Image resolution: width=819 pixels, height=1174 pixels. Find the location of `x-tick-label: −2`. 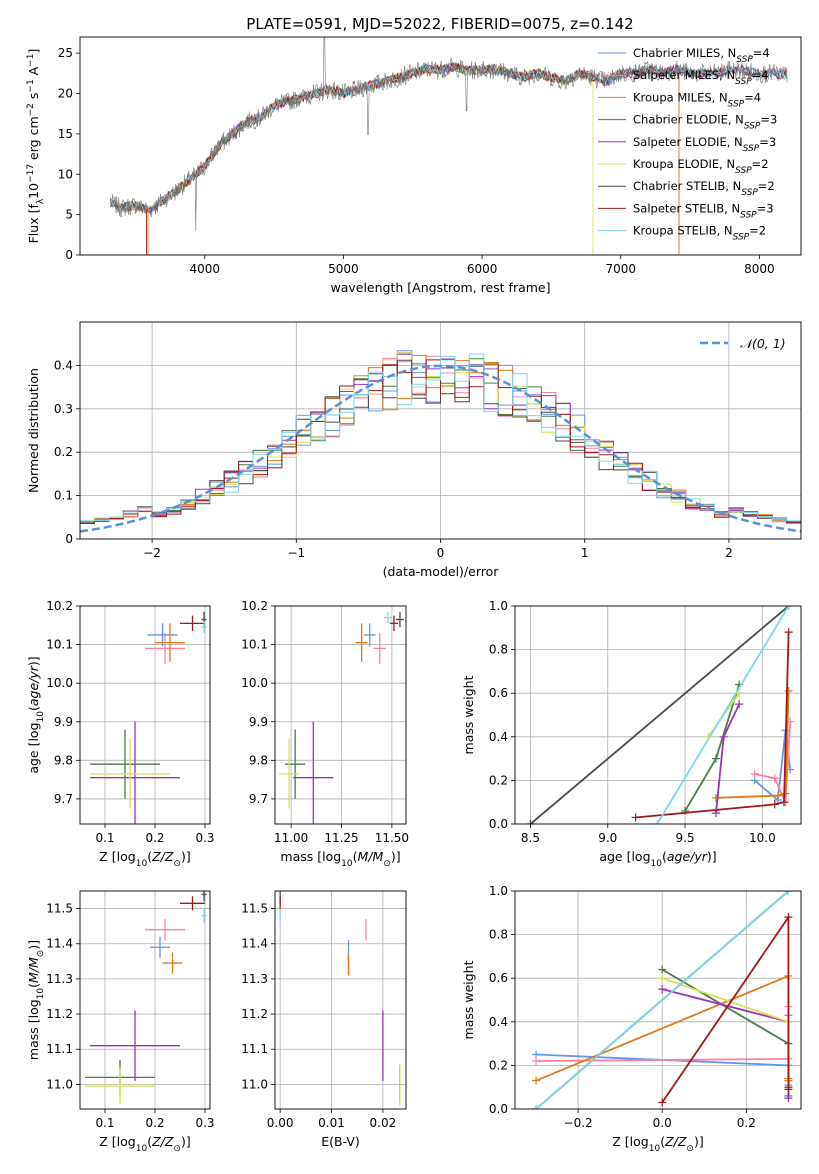

x-tick-label: −2 is located at coordinates (152, 553).